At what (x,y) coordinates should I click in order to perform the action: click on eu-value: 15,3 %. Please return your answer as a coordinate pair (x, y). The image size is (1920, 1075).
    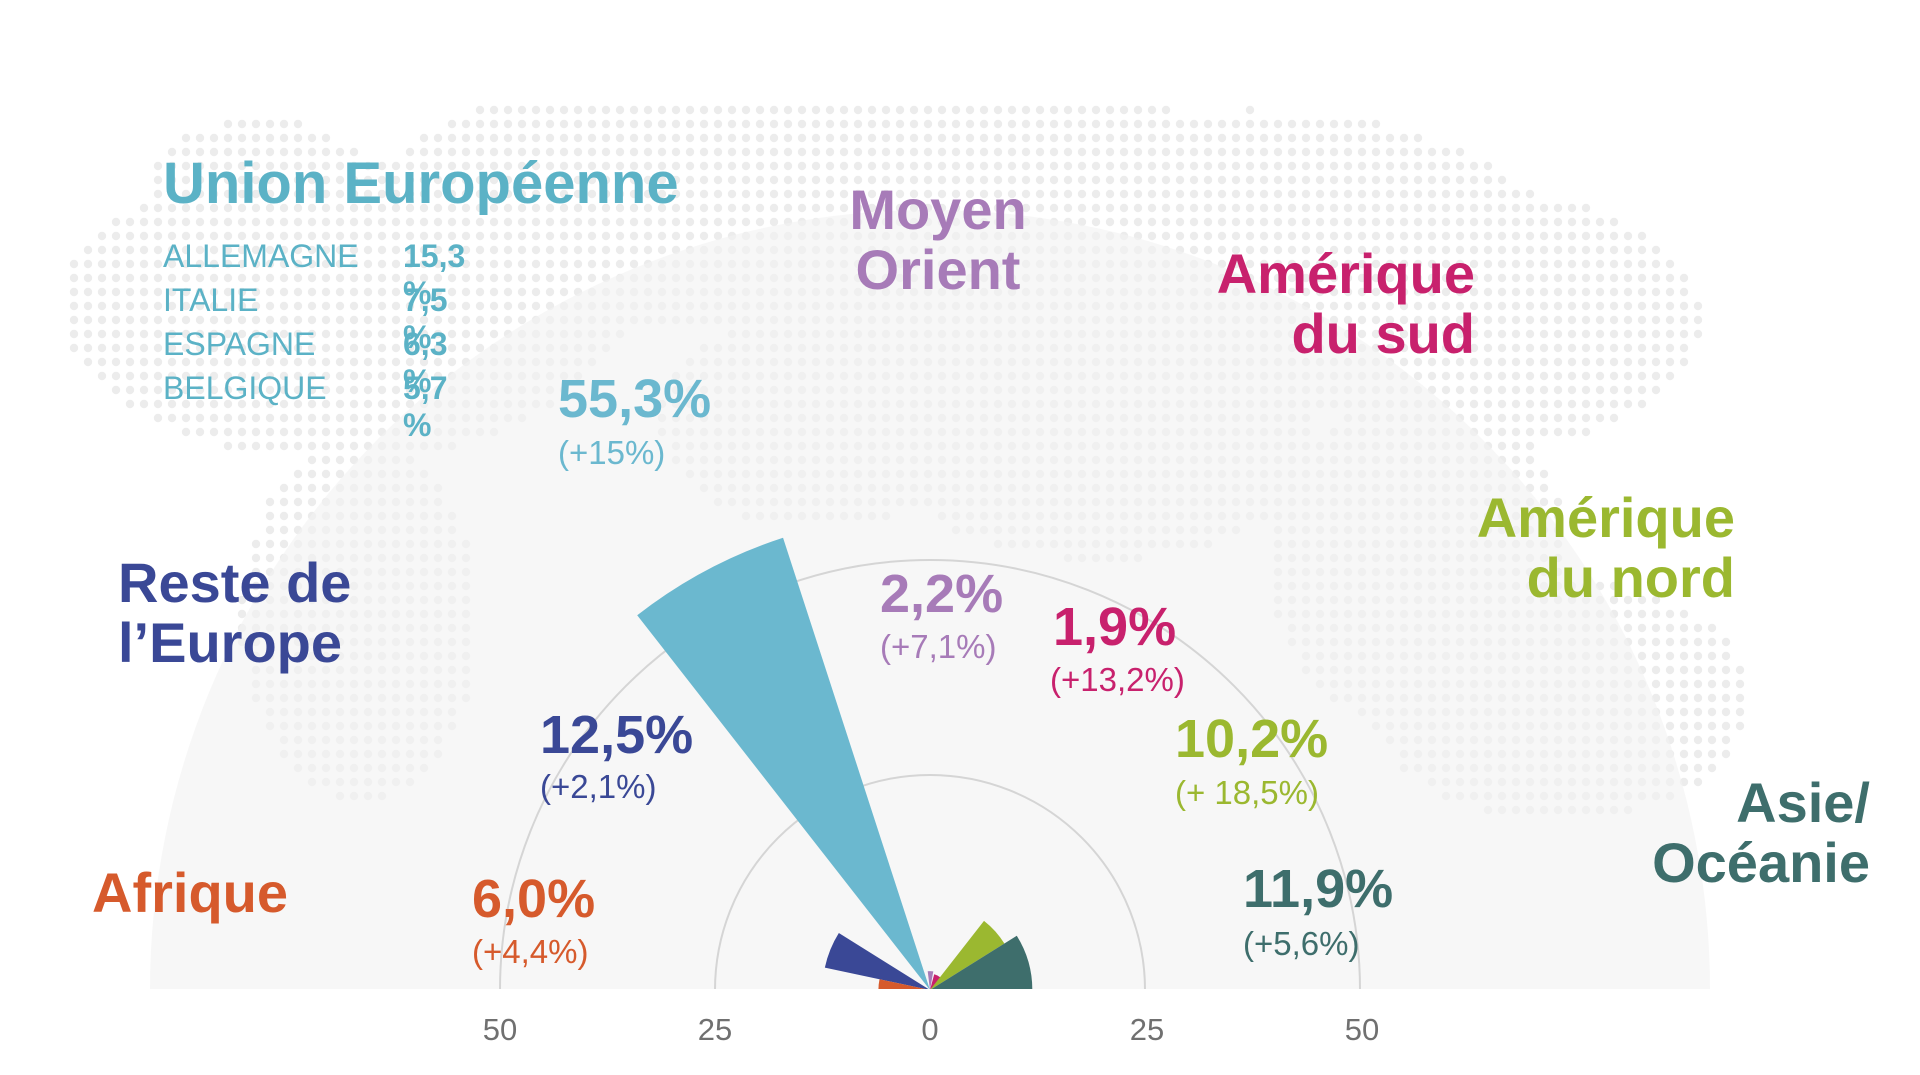
    Looking at the image, I should click on (434, 274).